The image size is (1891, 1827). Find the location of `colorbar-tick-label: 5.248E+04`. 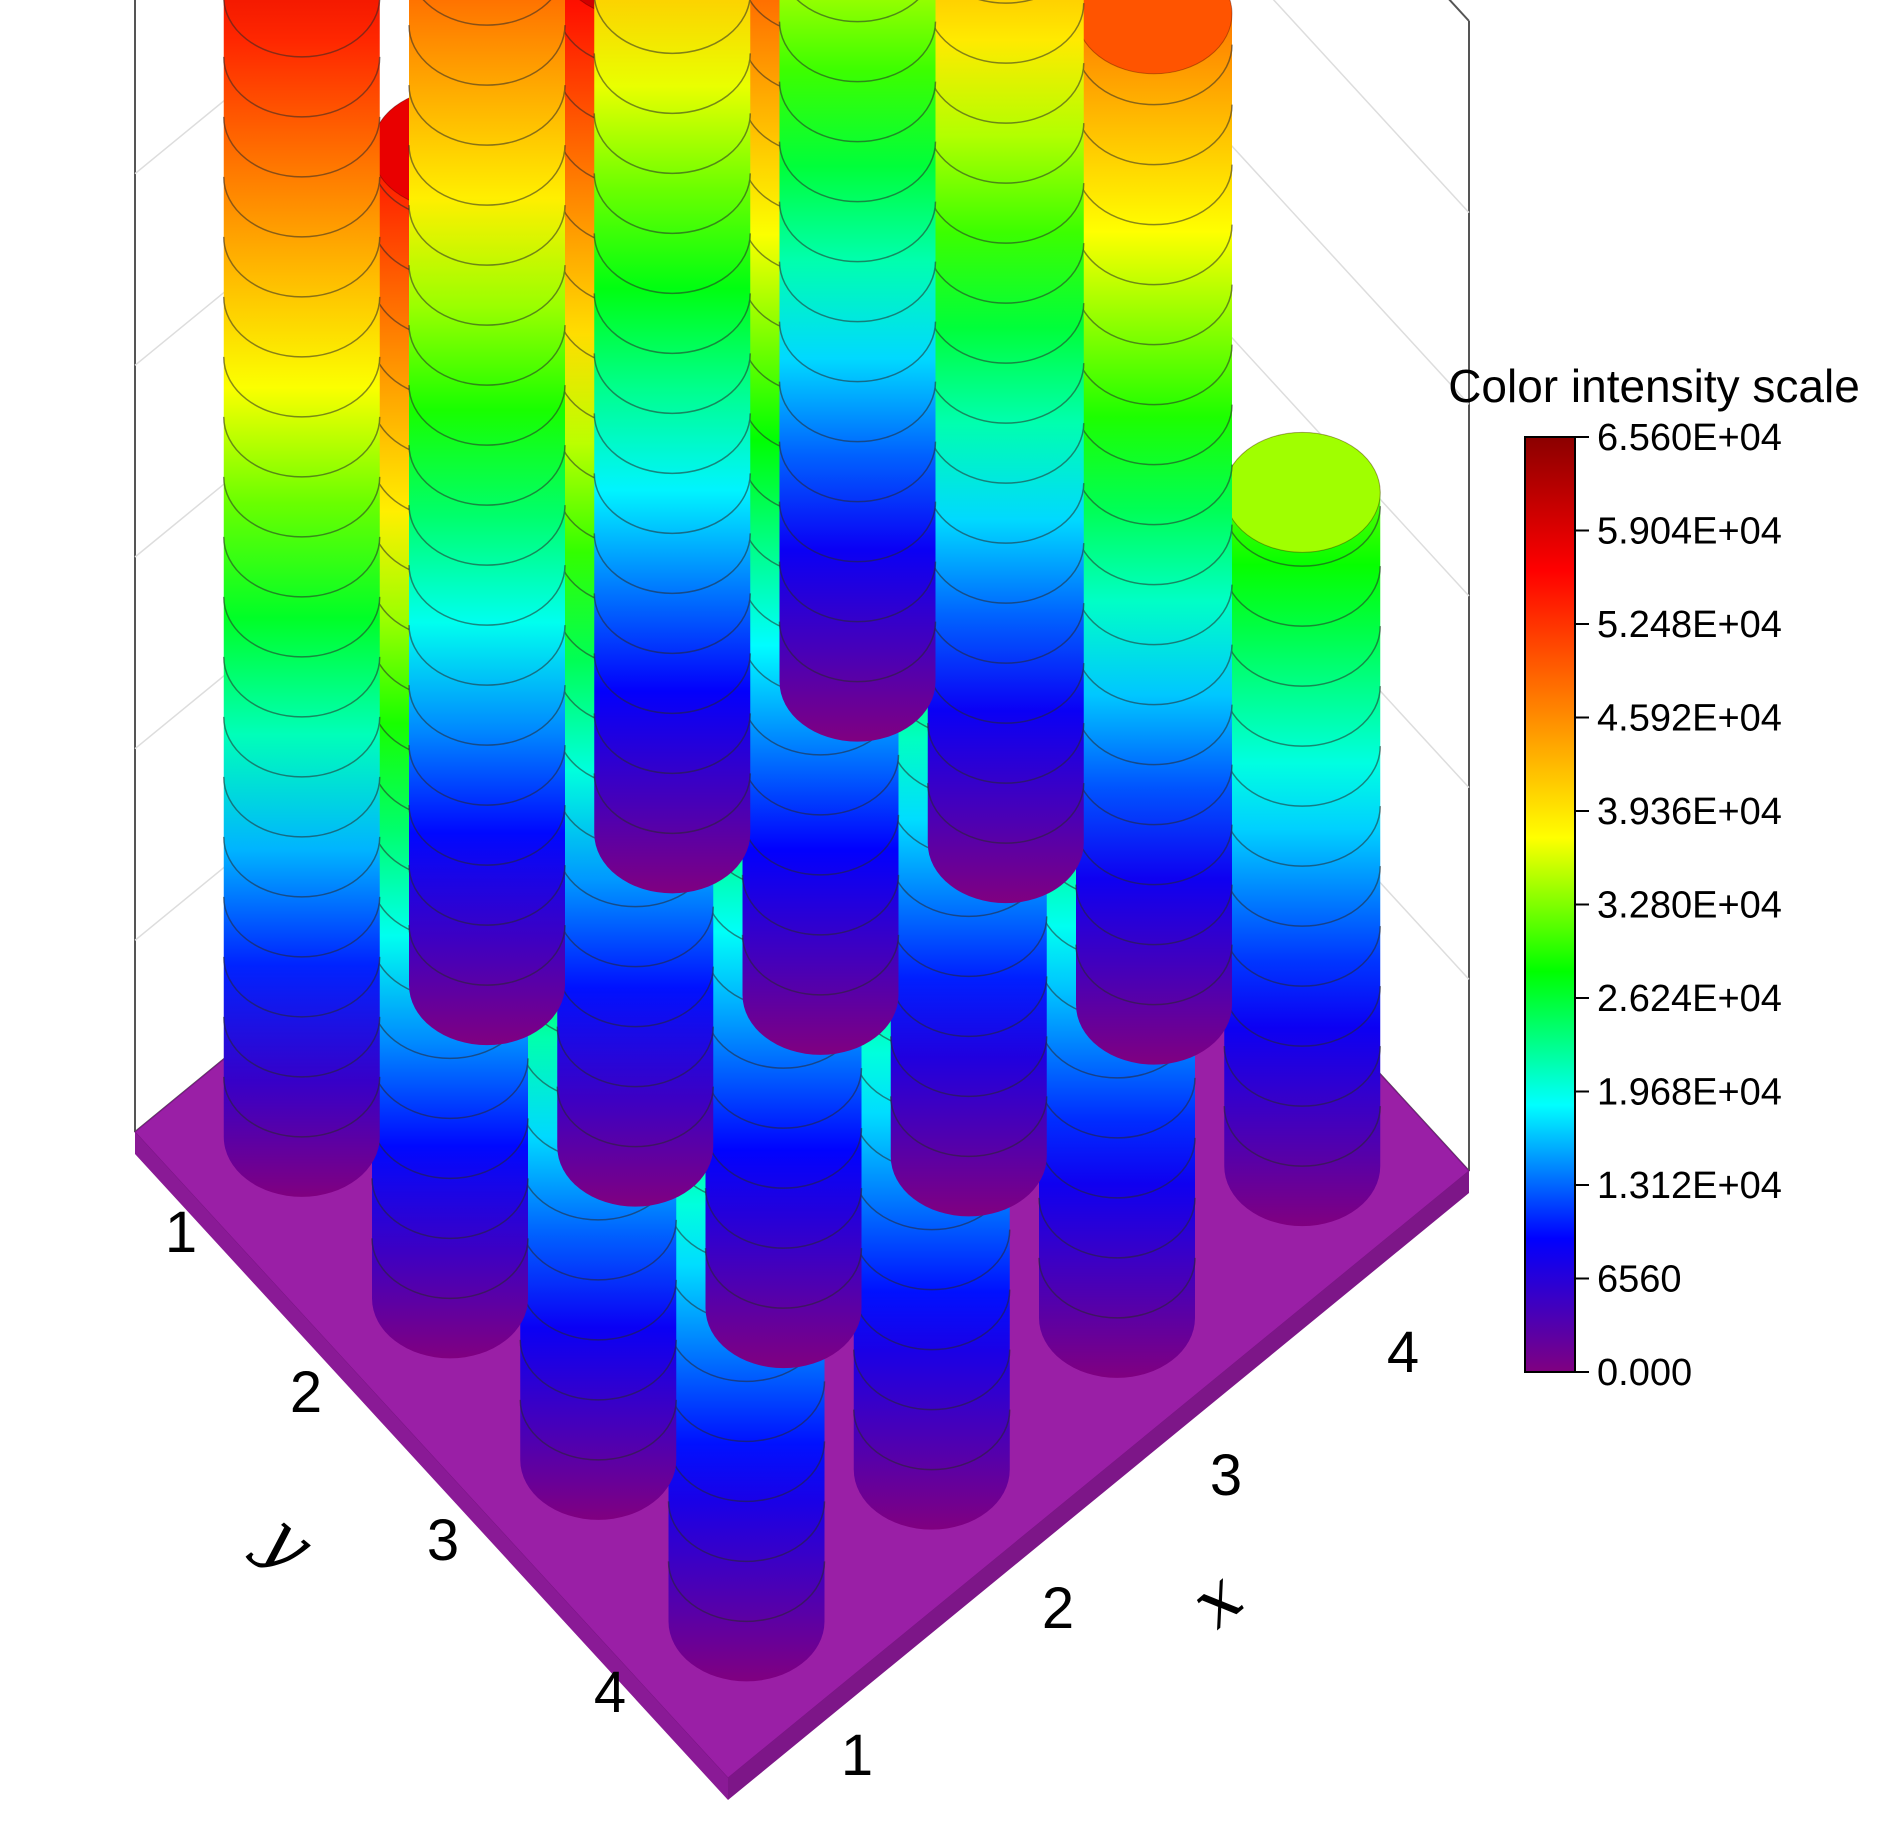

colorbar-tick-label: 5.248E+04 is located at coordinates (1689, 625).